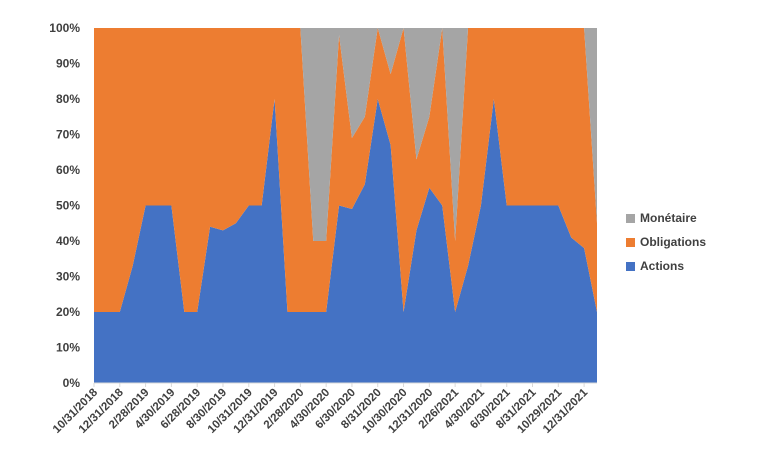  Describe the element at coordinates (68, 277) in the screenshot. I see `y-tick-label: 30%` at that location.